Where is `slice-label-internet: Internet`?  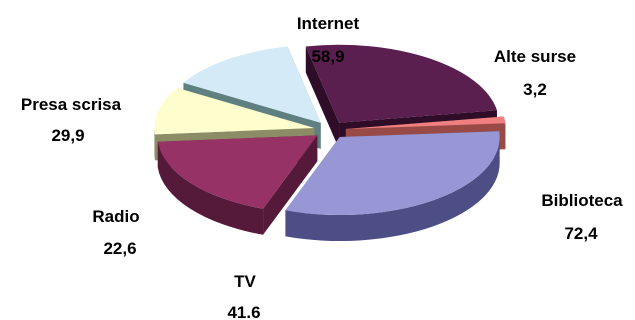
slice-label-internet: Internet is located at coordinates (328, 23).